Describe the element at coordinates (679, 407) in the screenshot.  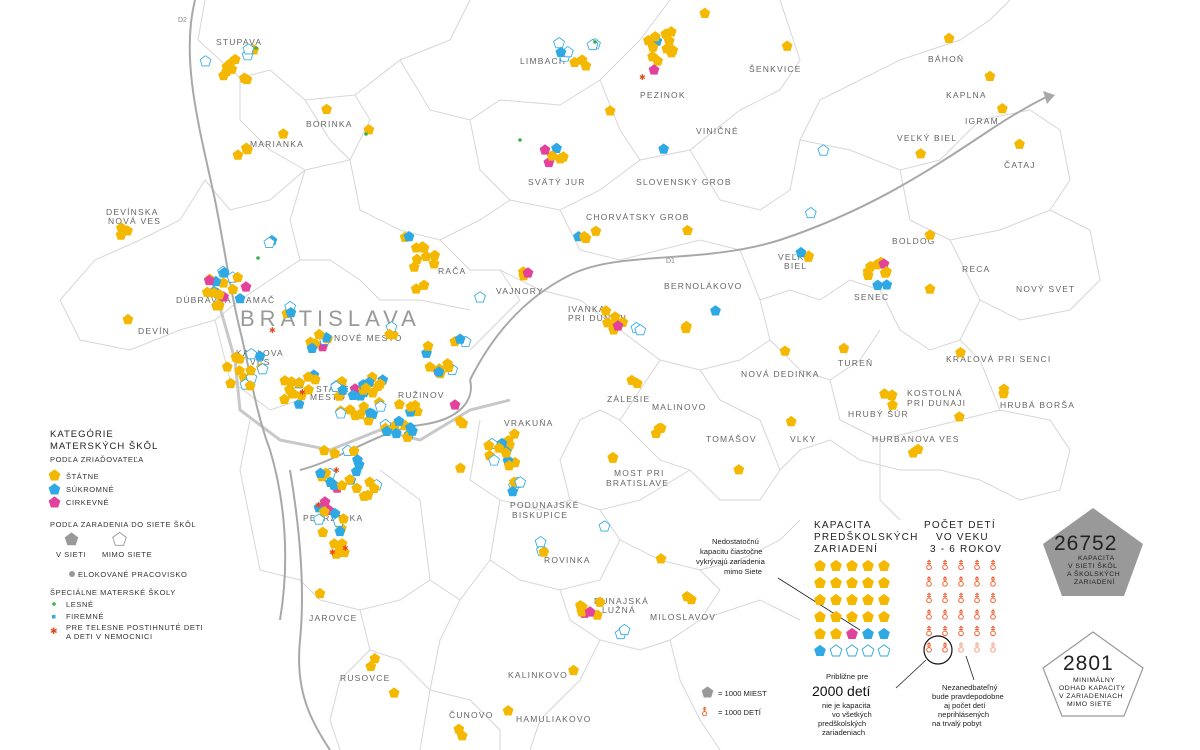
I see `place-label: MALINOVO` at that location.